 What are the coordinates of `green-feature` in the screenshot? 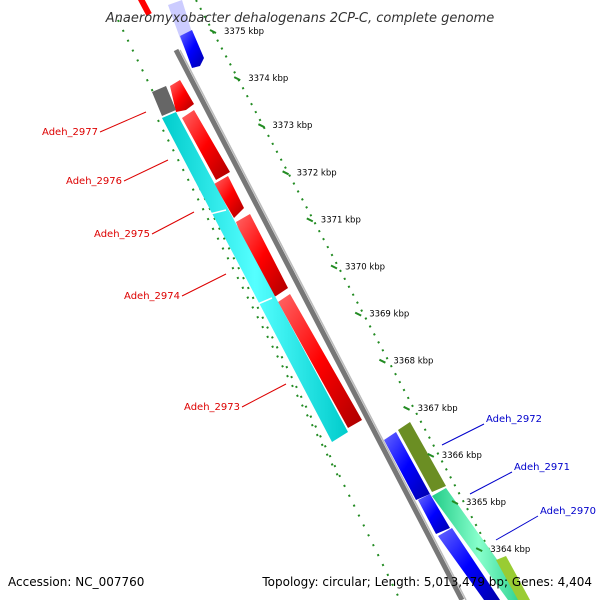 It's located at (479, 544).